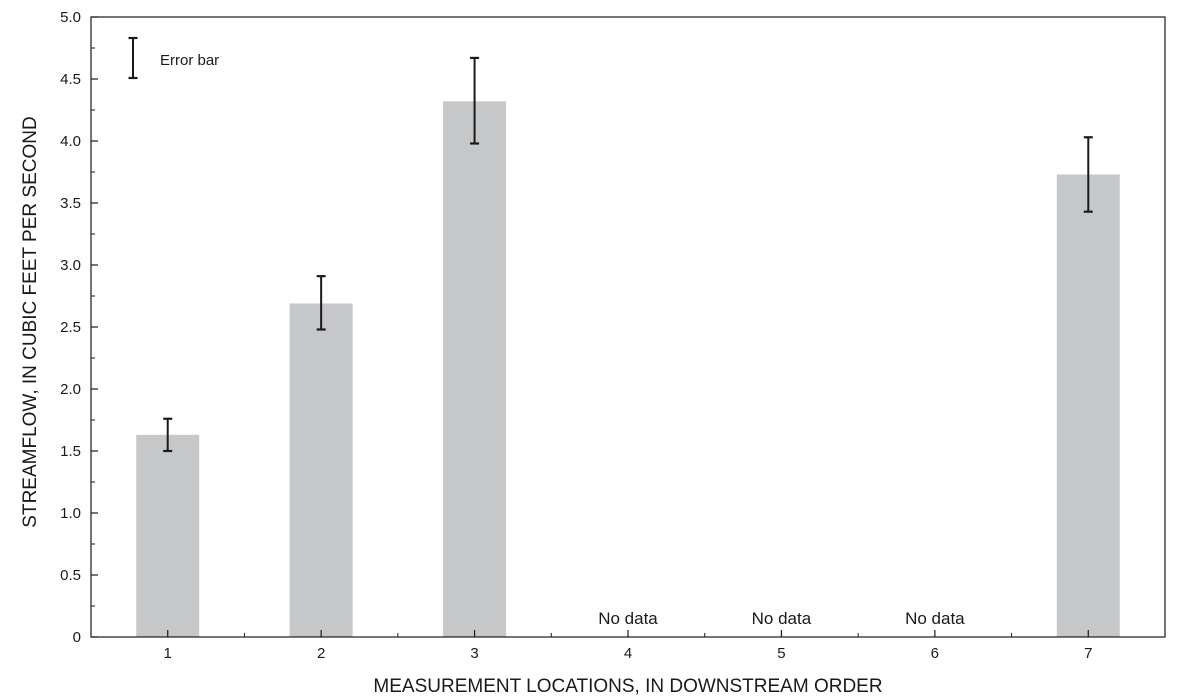 The height and width of the screenshot is (700, 1179). Describe the element at coordinates (70, 327) in the screenshot. I see `y-tick-label: 2.5` at that location.